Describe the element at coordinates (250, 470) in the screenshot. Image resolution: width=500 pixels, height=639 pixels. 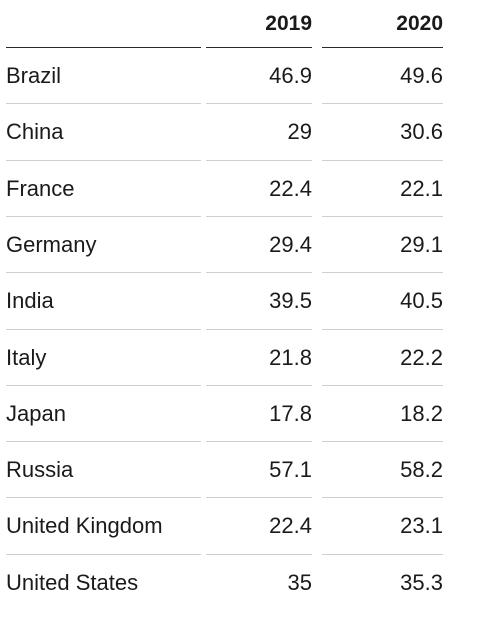
I see `table-row: Russia 57.1 58.2` at that location.